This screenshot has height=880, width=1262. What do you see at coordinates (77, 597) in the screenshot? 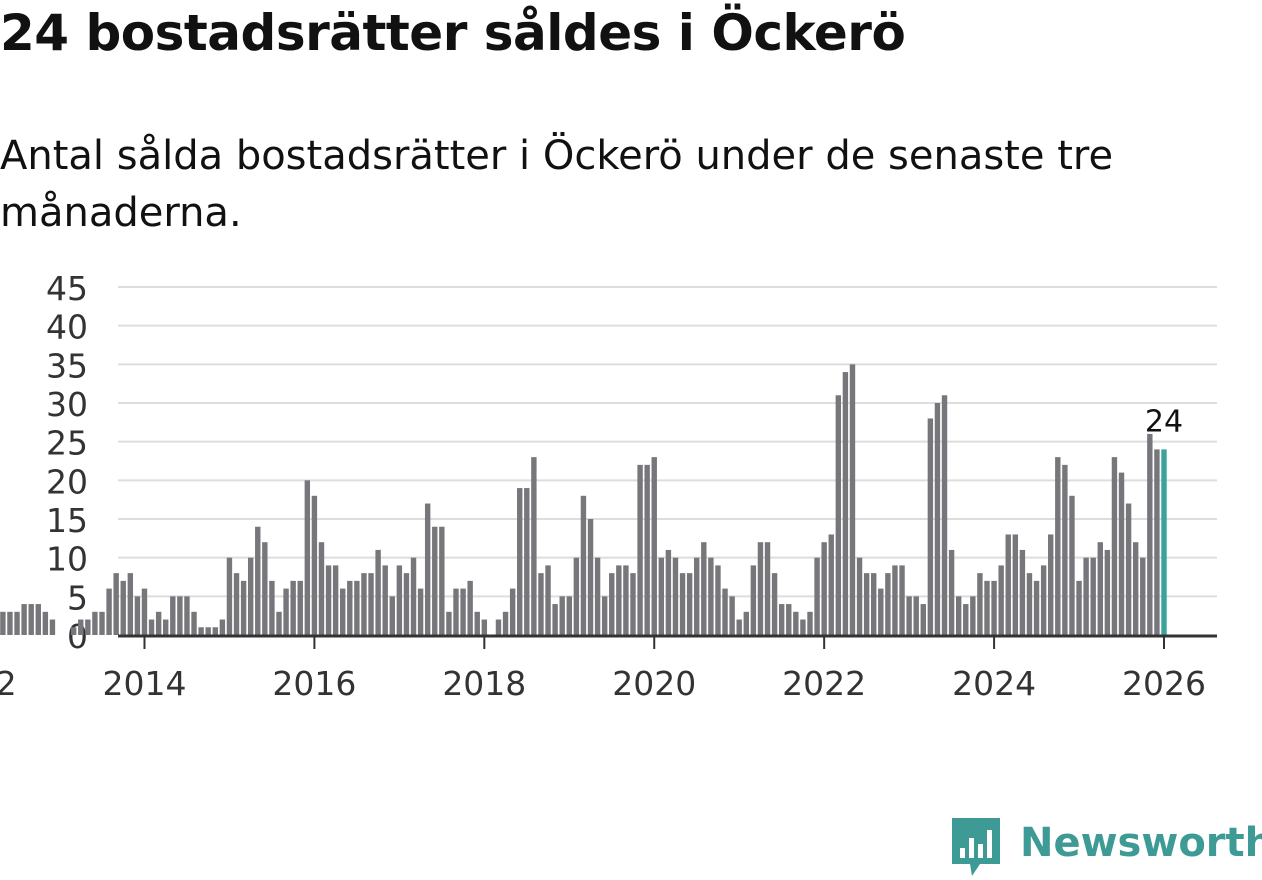
I see `y-tick-label: 5` at bounding box center [77, 597].